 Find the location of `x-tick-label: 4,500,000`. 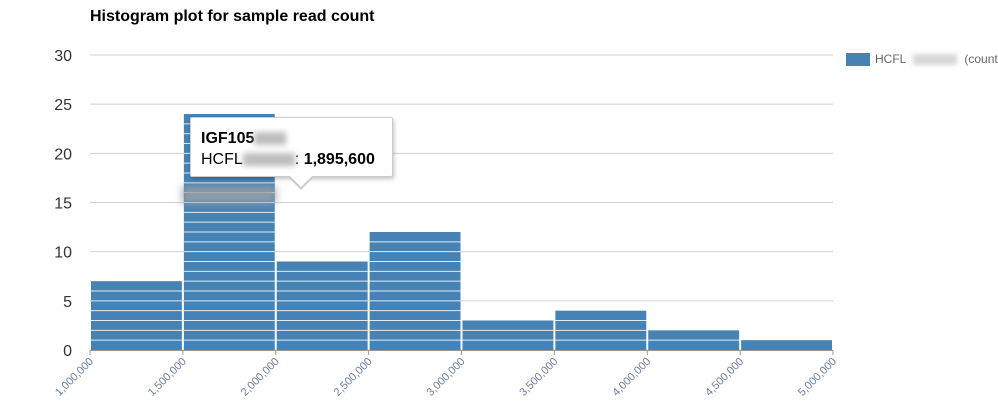

x-tick-label: 4,500,000 is located at coordinates (724, 377).